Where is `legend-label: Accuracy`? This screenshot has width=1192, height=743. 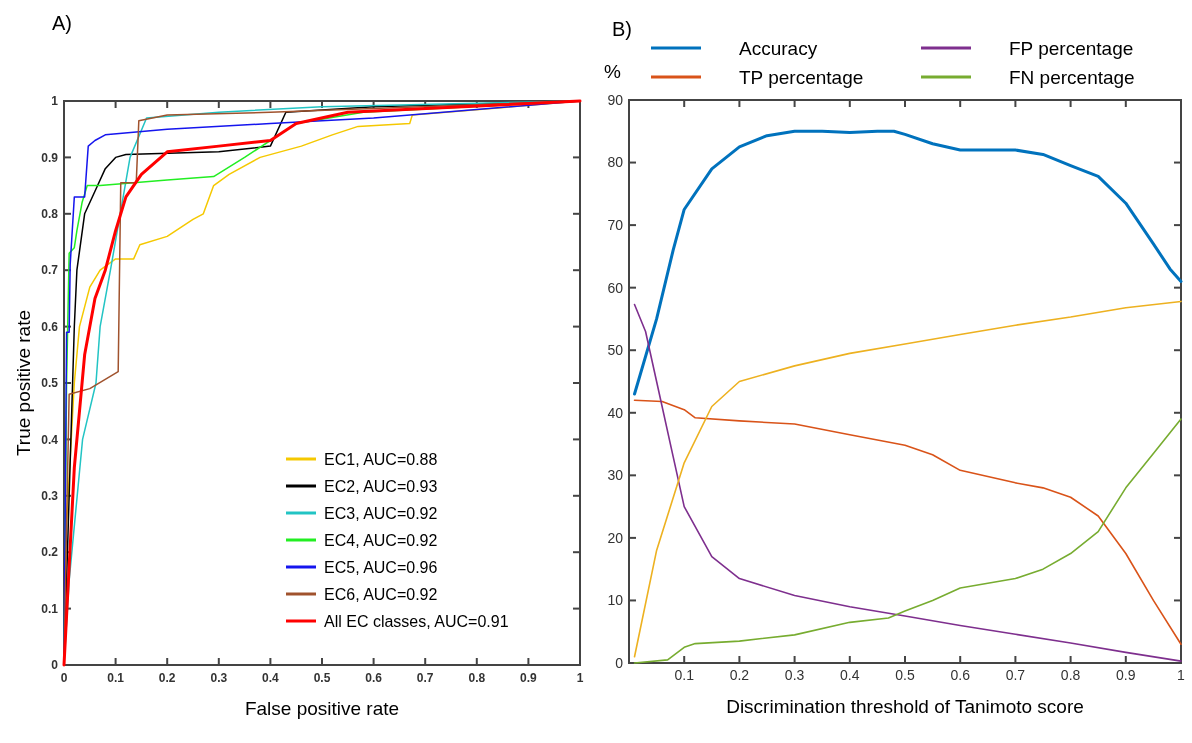
legend-label: Accuracy is located at coordinates (778, 48).